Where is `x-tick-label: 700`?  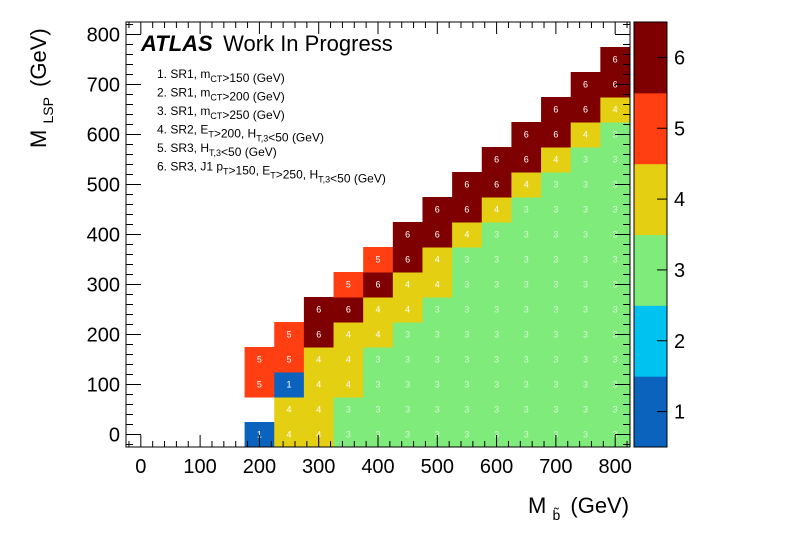 x-tick-label: 700 is located at coordinates (555, 467).